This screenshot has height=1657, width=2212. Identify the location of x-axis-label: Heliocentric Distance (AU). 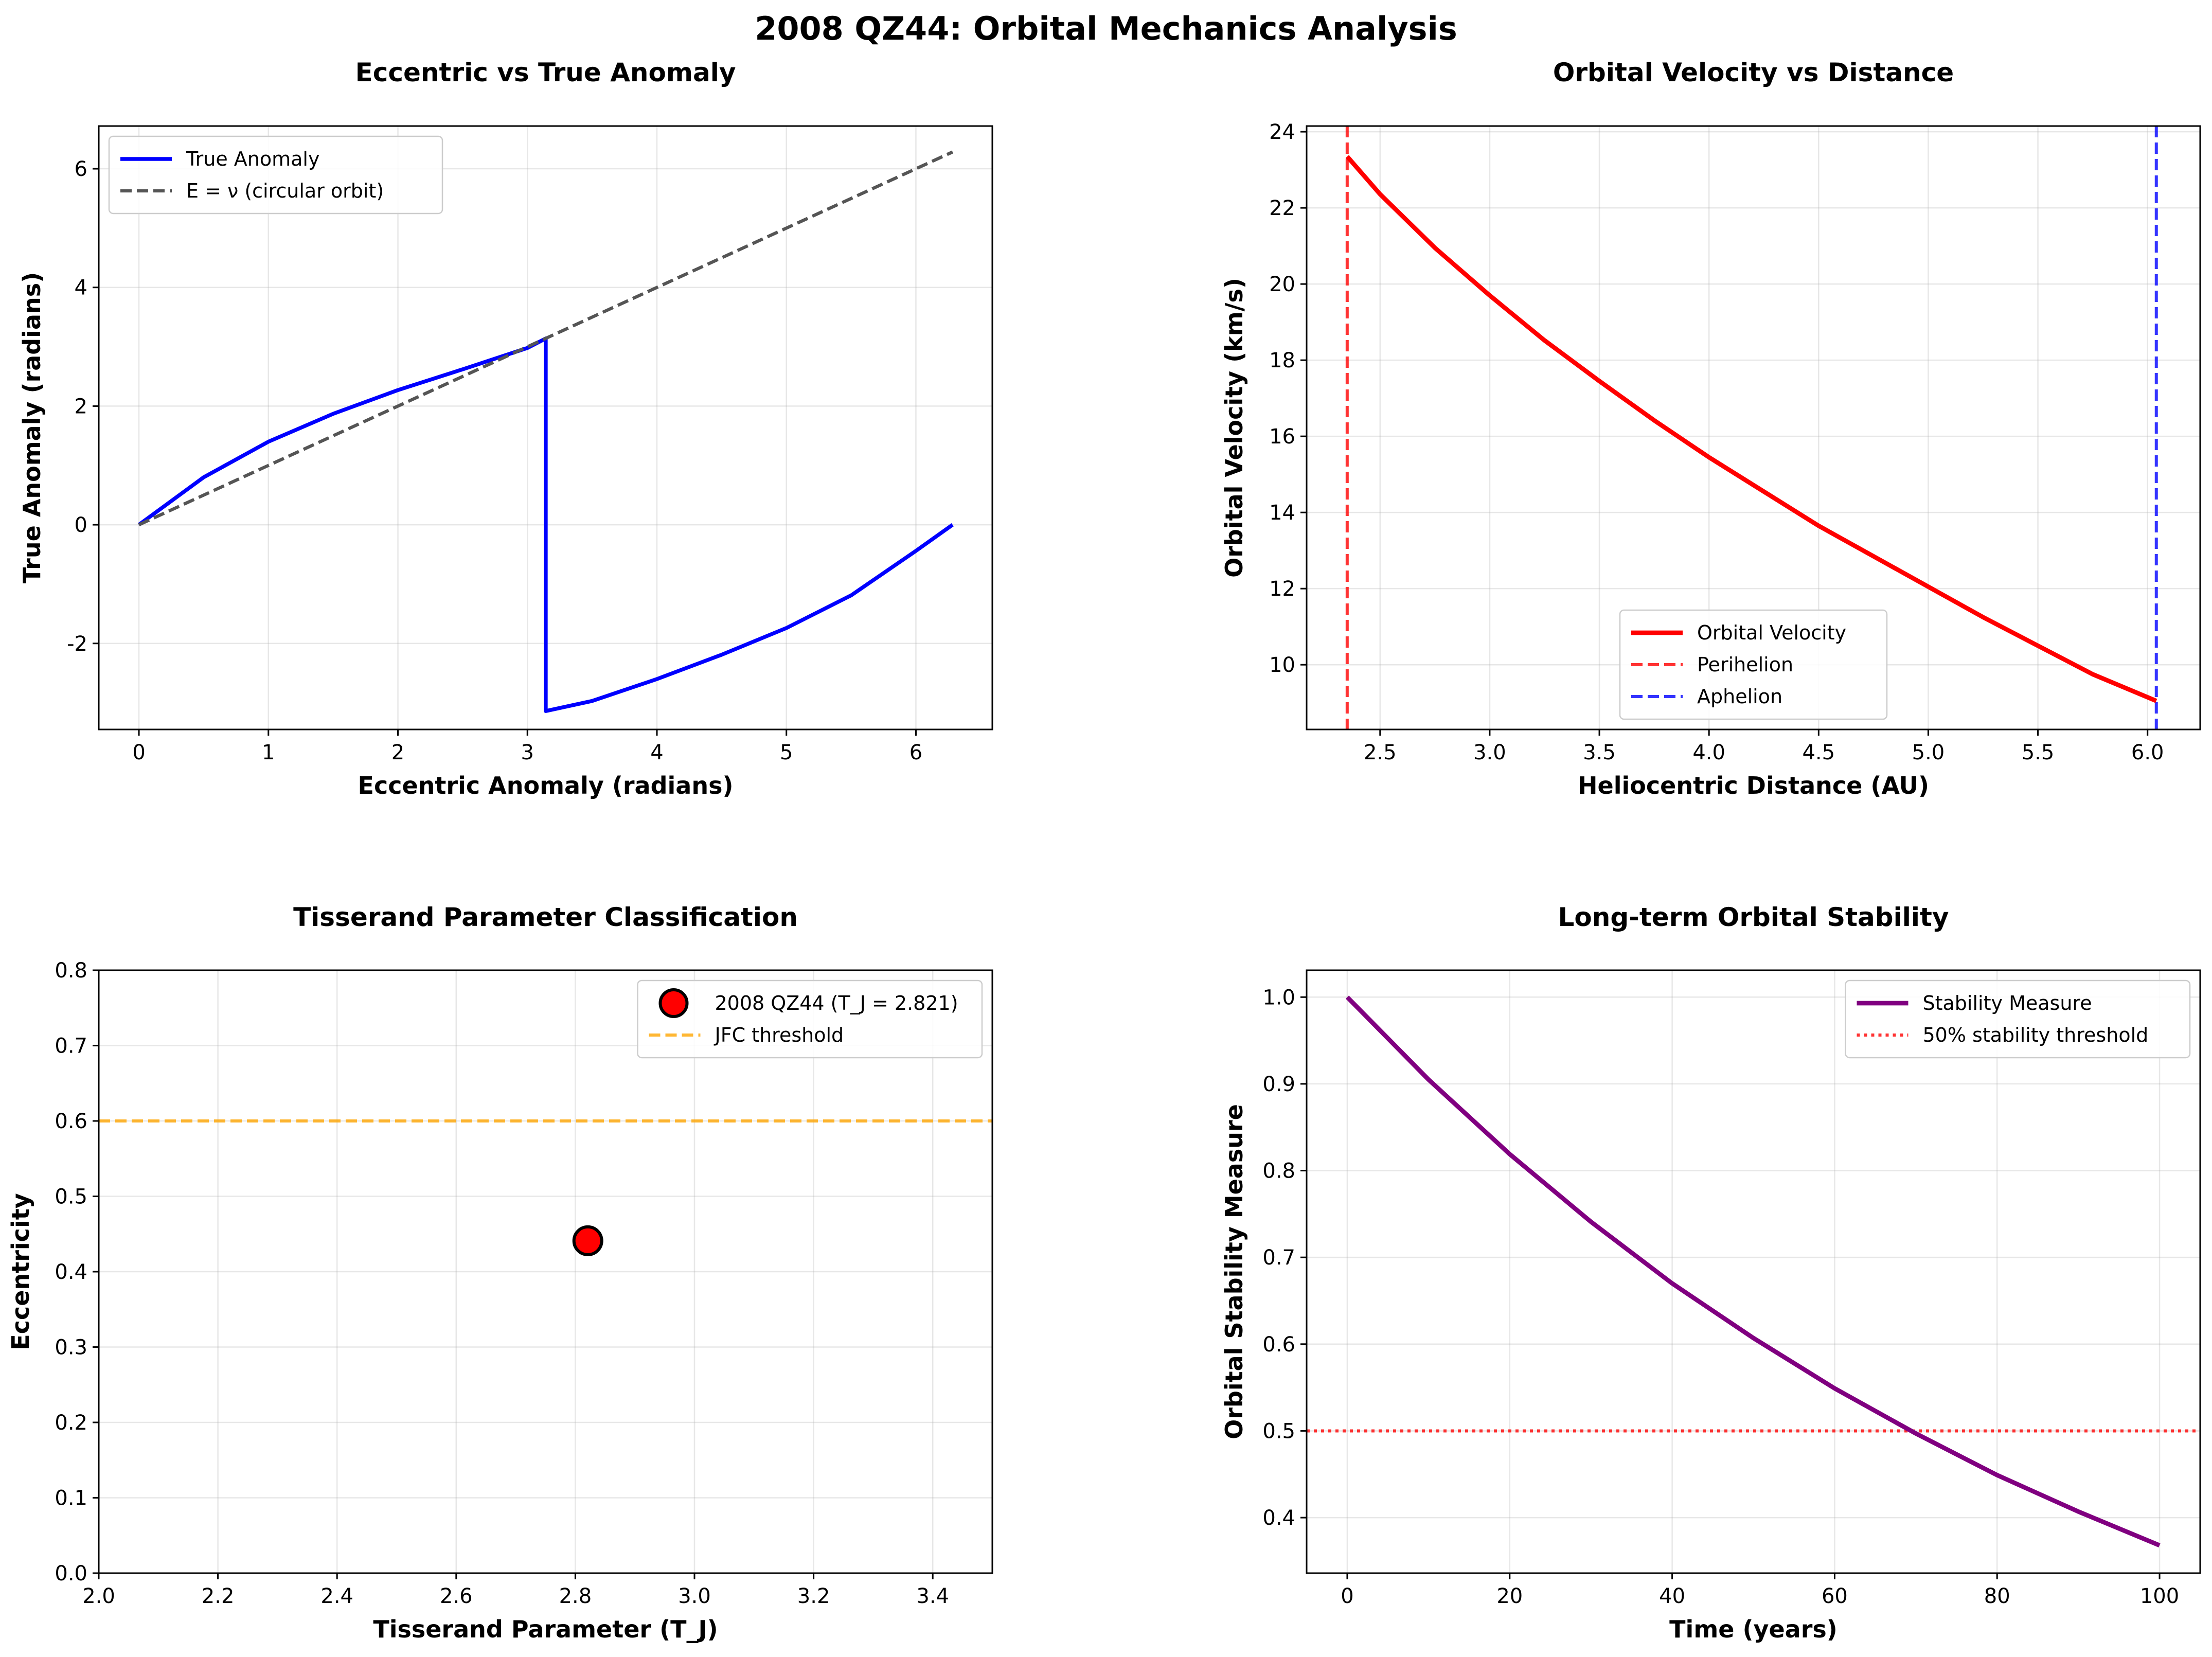
(1753, 786).